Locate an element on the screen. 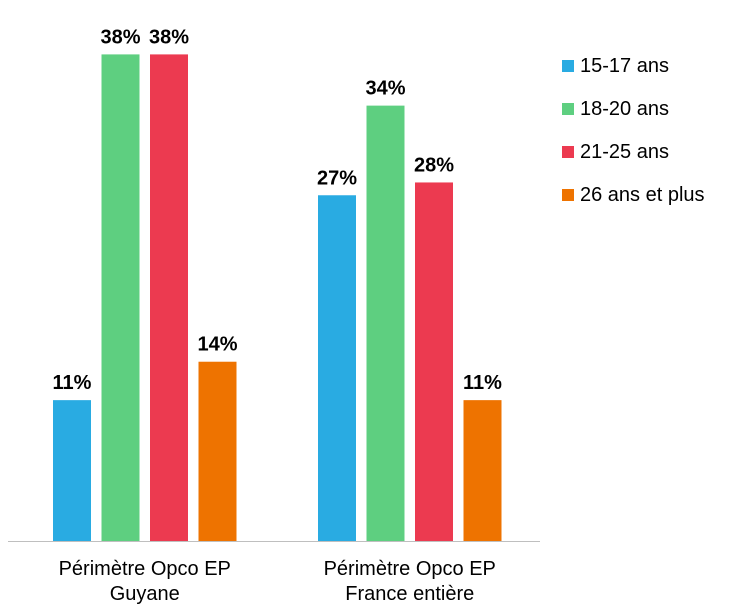  legend-label: 15-17 ans is located at coordinates (624, 66).